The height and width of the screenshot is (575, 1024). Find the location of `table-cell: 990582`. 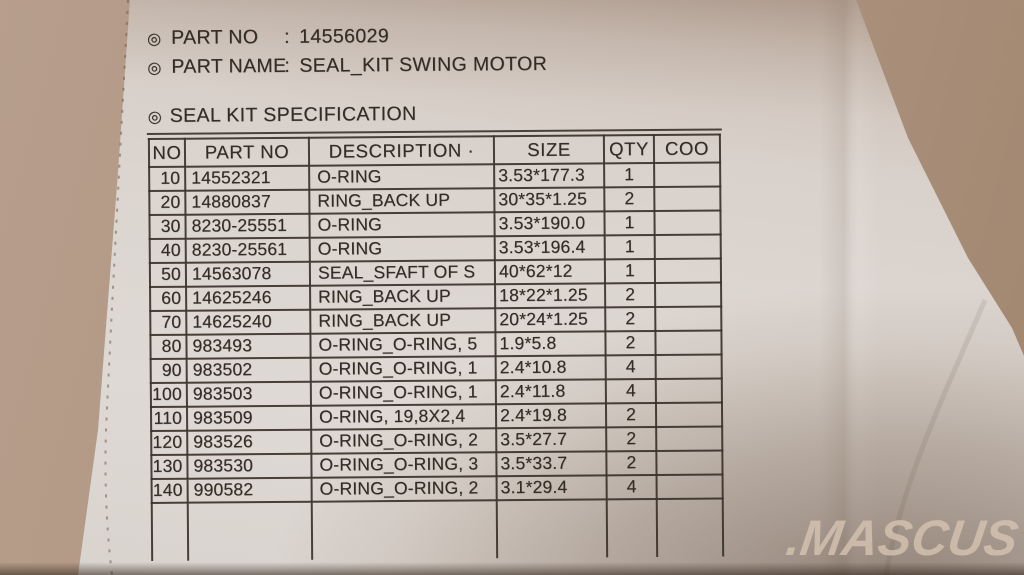

table-cell: 990582 is located at coordinates (249, 490).